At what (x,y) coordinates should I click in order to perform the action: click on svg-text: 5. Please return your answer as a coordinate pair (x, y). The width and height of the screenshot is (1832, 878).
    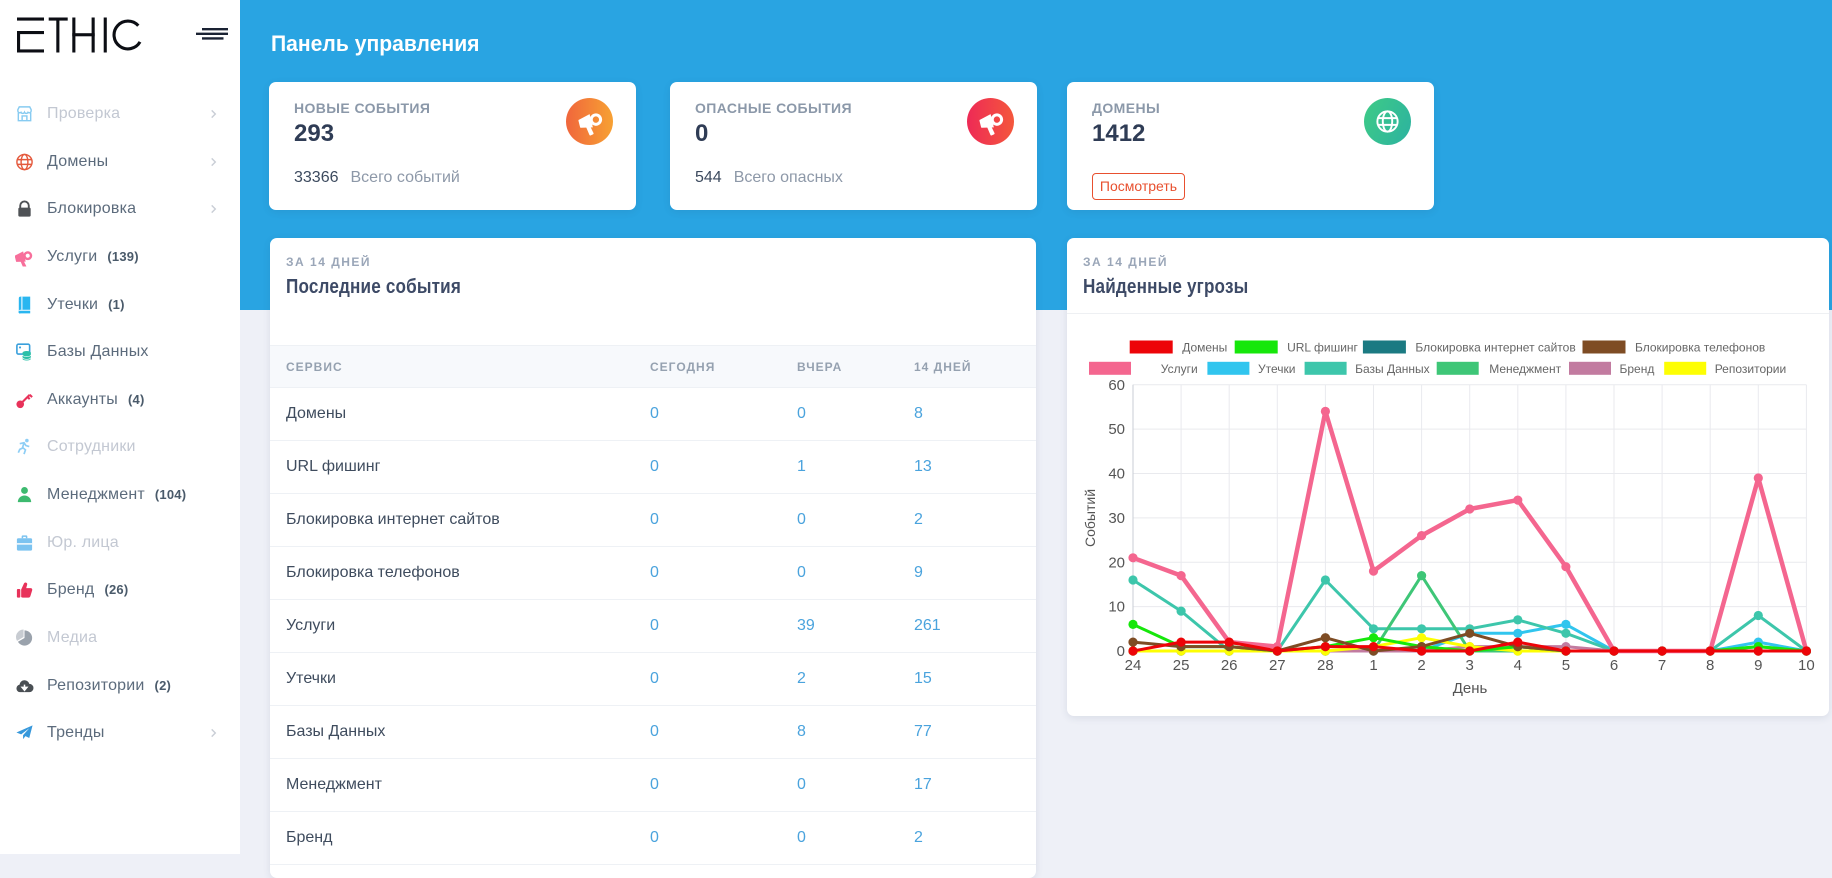
    Looking at the image, I should click on (1566, 665).